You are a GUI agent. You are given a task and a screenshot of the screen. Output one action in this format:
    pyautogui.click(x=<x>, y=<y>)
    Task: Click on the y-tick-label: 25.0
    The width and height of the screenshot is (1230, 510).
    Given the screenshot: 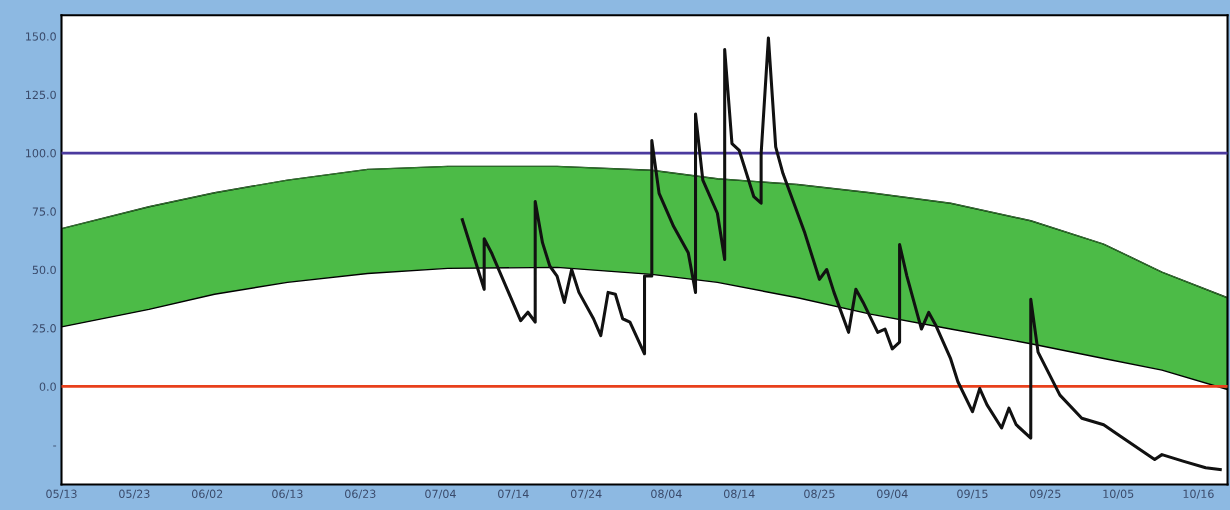 What is the action you would take?
    pyautogui.click(x=44, y=328)
    